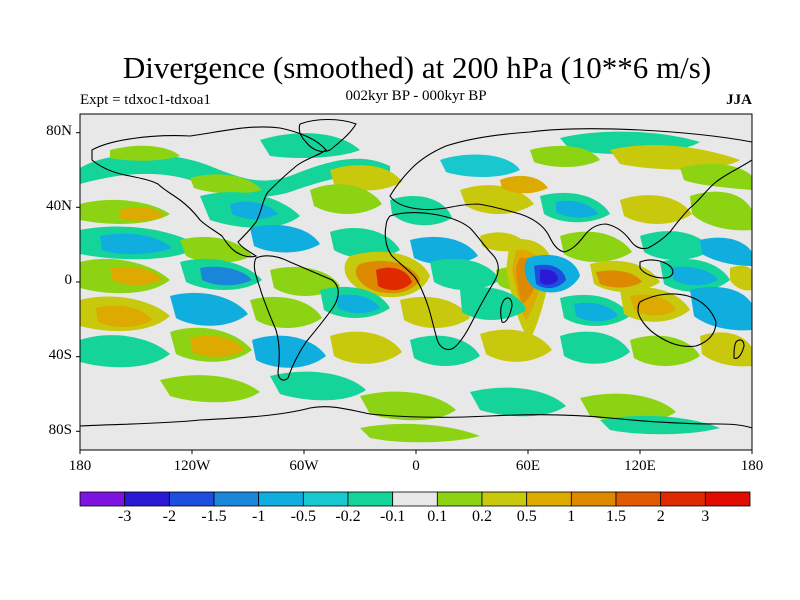 The width and height of the screenshot is (800, 600). I want to click on colorbar-level-label: -3, so click(125, 516).